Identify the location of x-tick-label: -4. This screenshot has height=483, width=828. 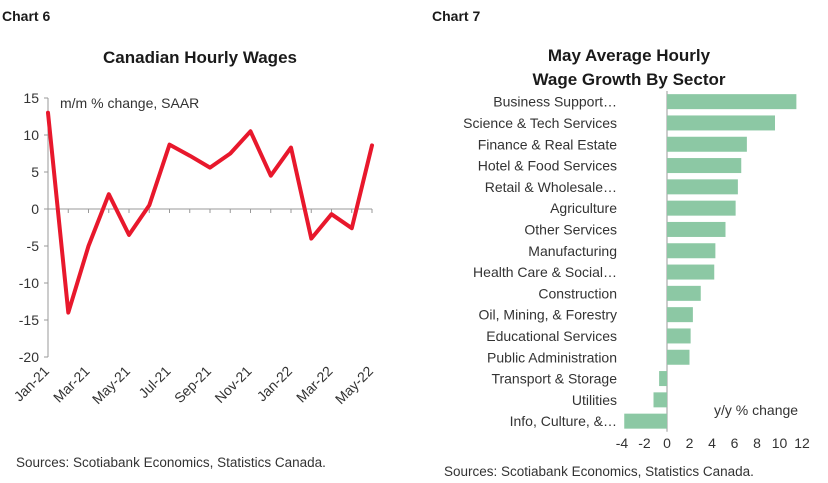
(622, 443).